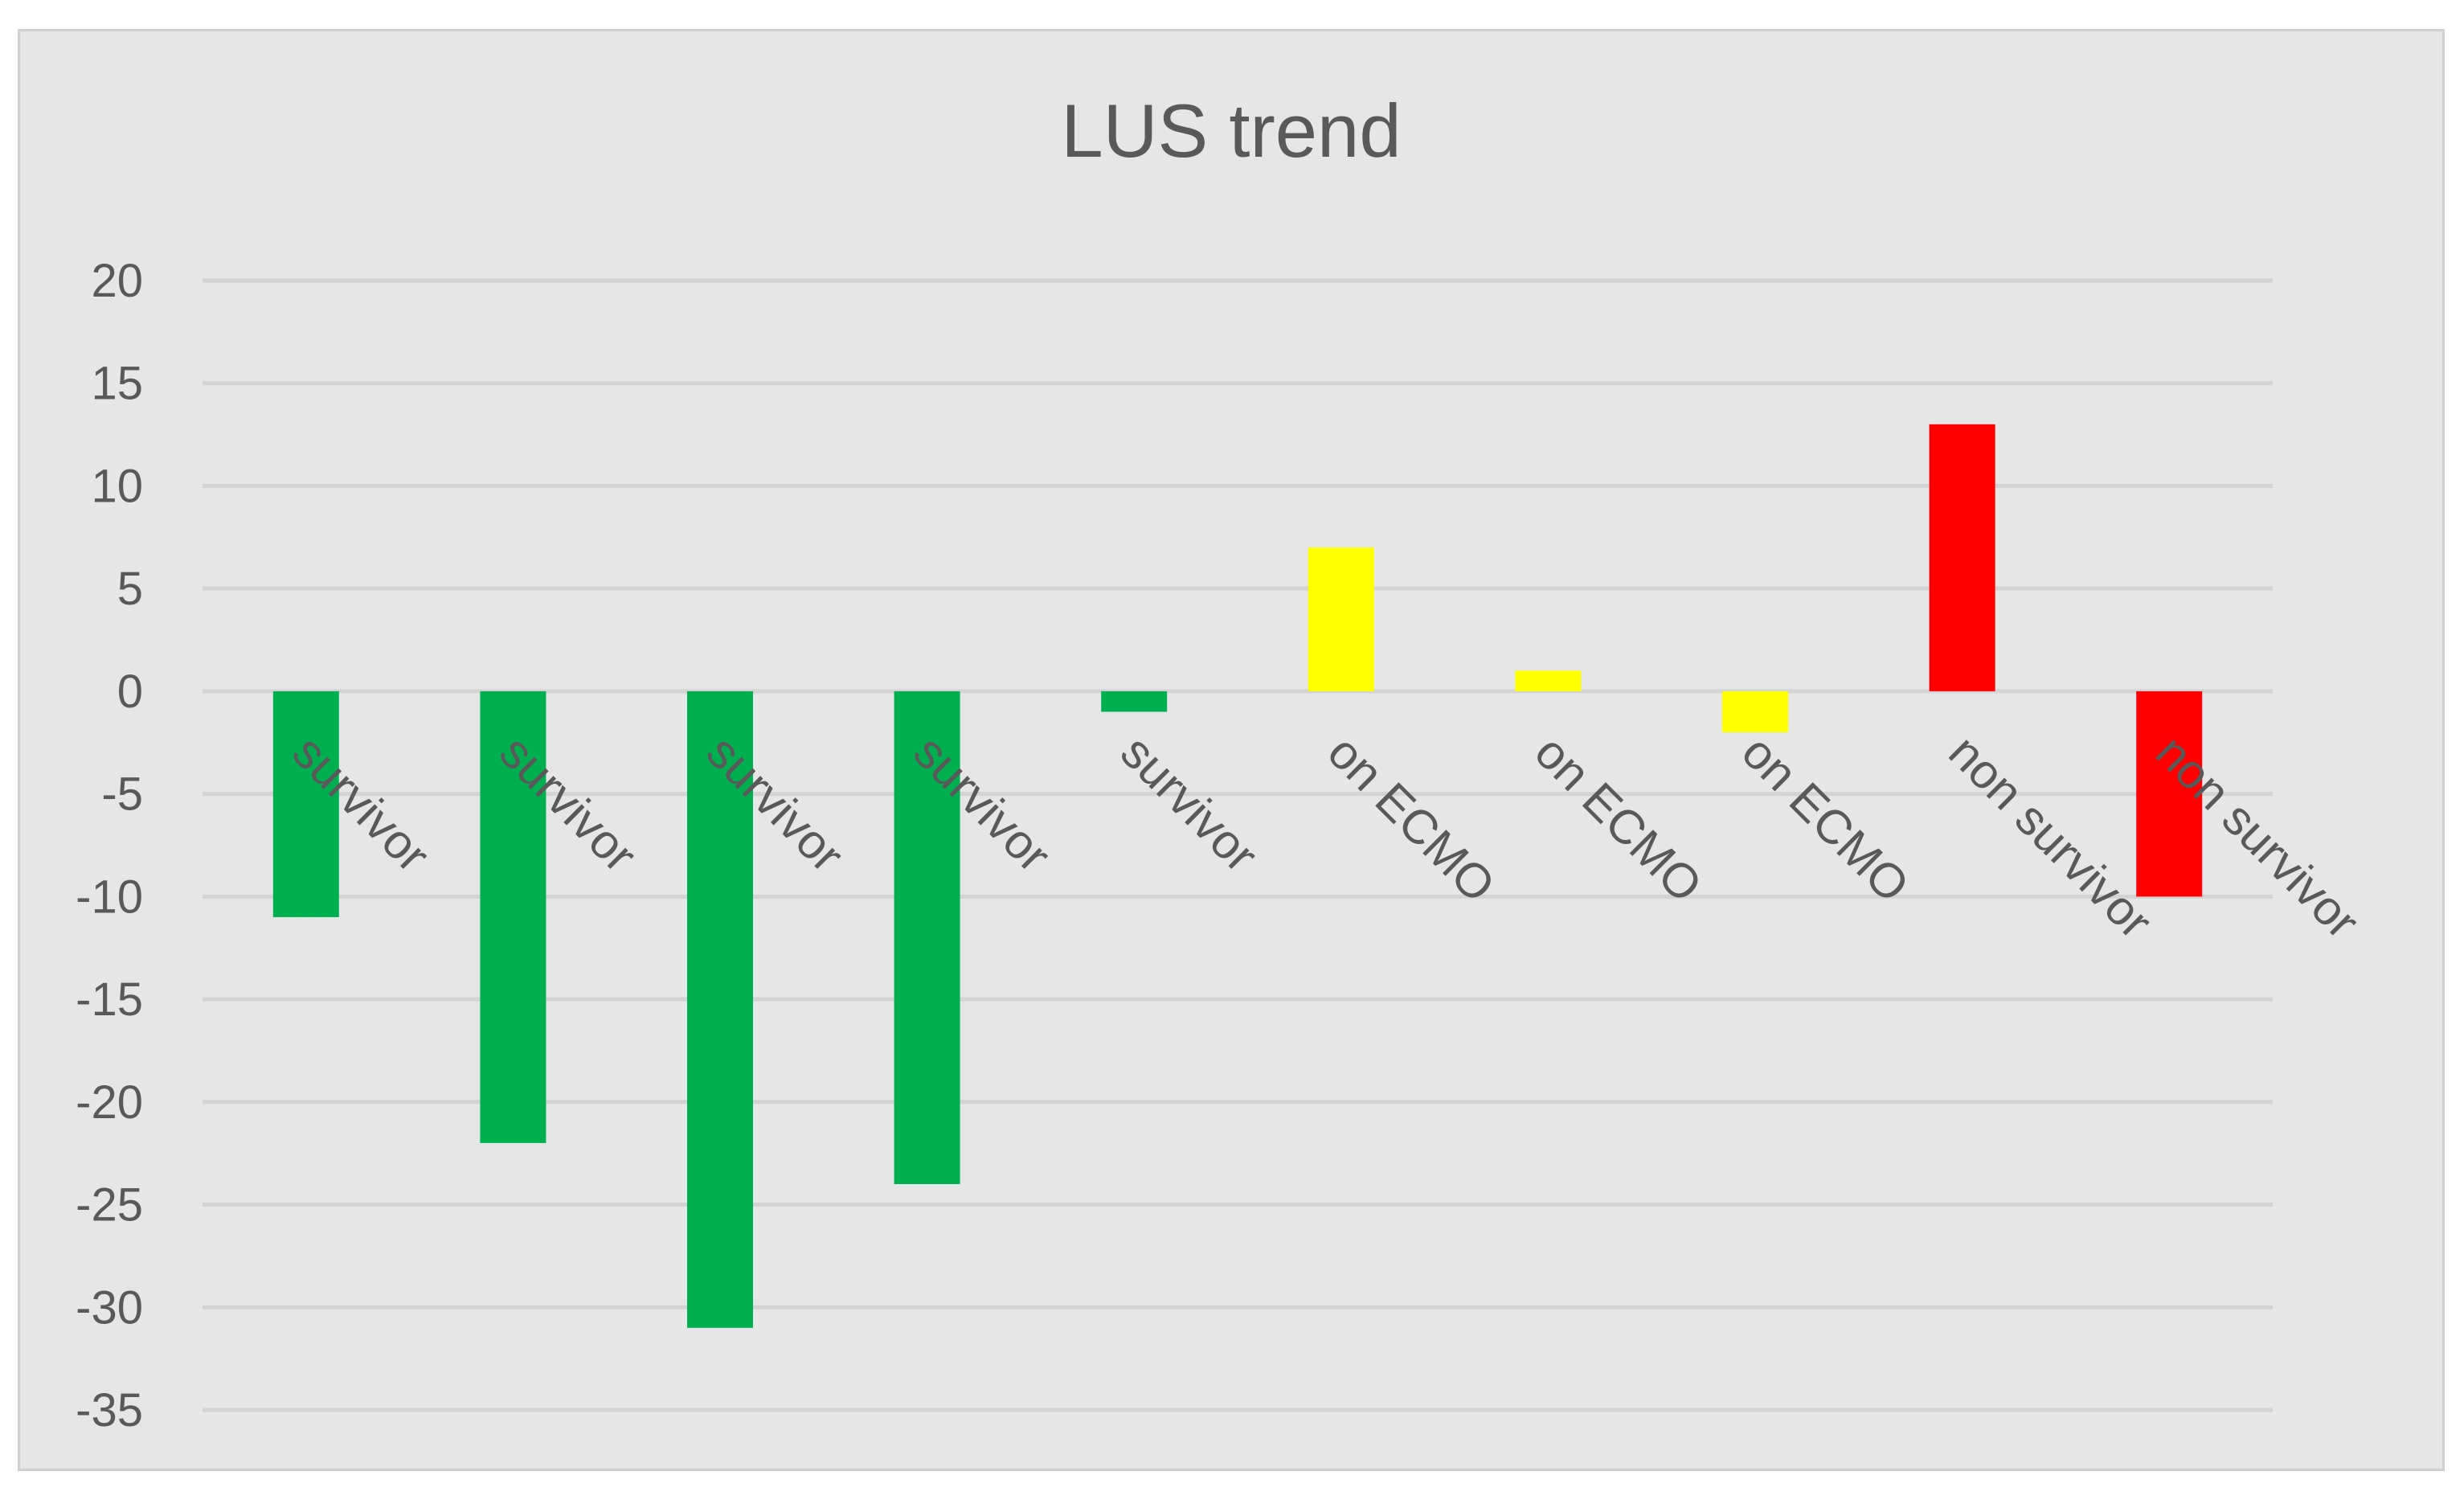 Image resolution: width=2464 pixels, height=1500 pixels. What do you see at coordinates (122, 794) in the screenshot?
I see `y-tick-label: -5` at bounding box center [122, 794].